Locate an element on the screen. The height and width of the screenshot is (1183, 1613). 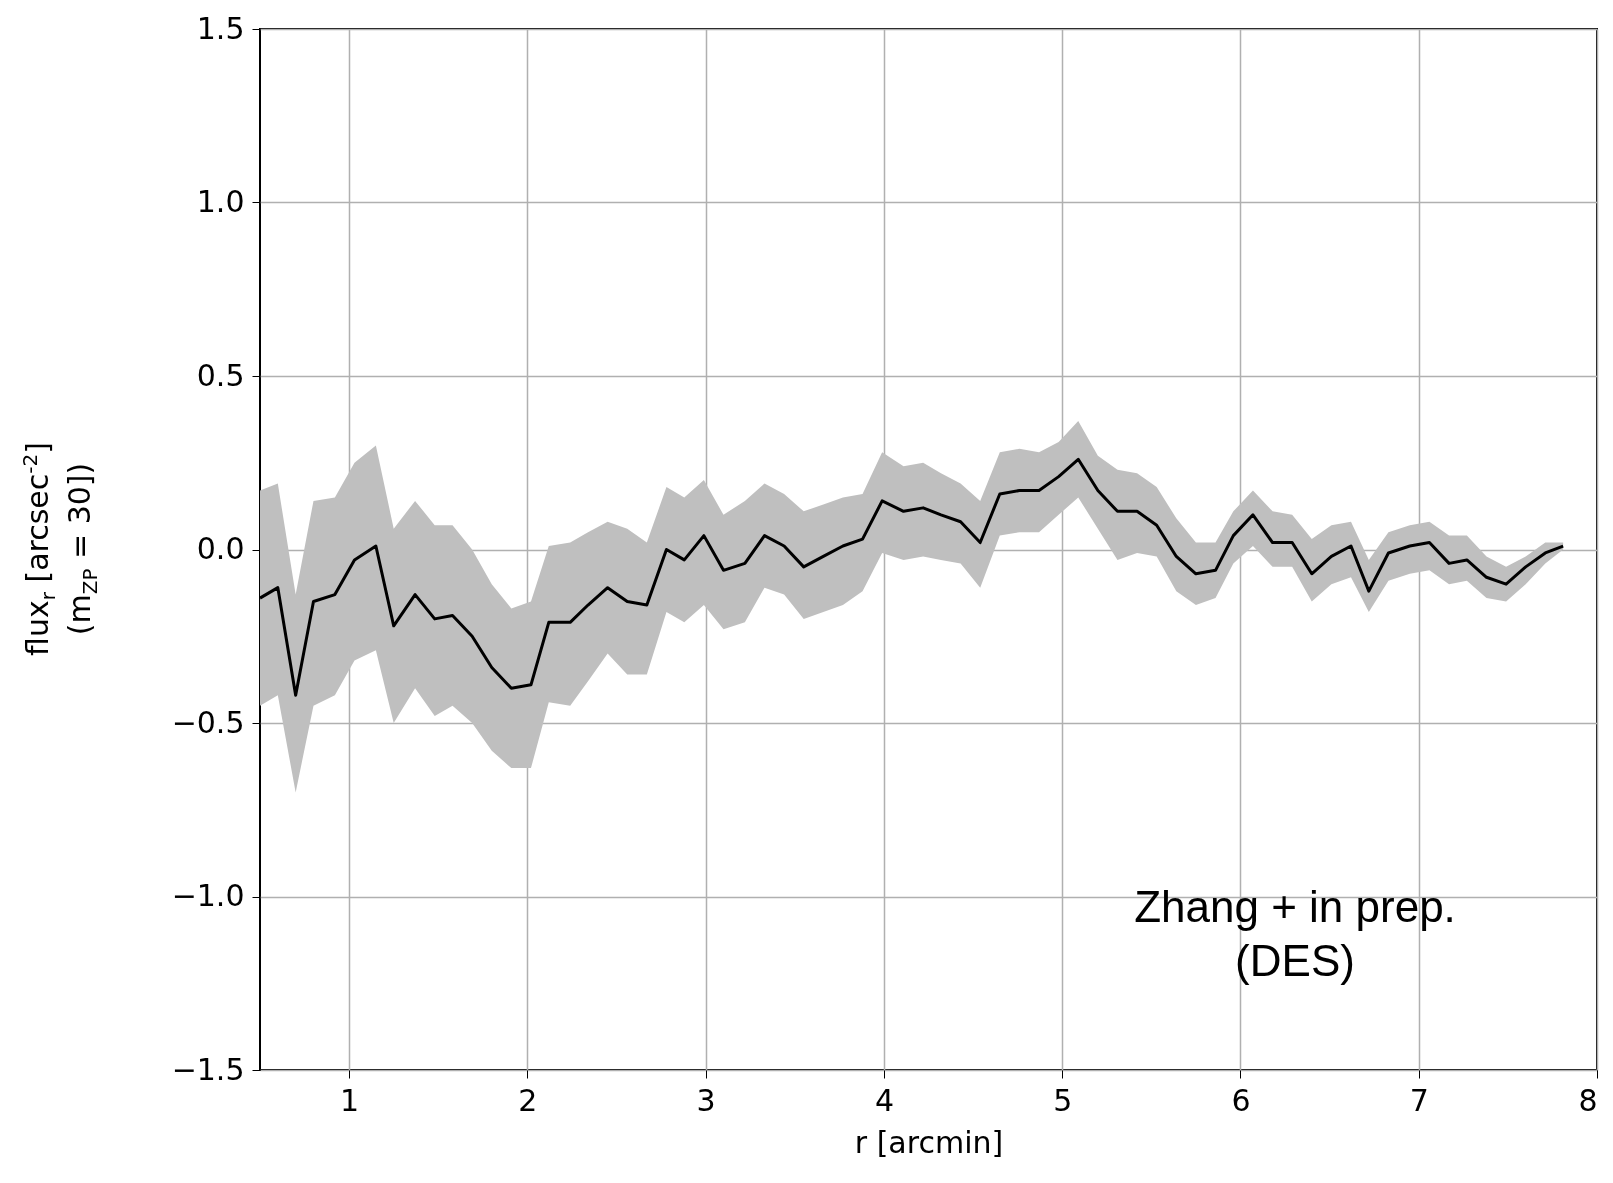
x-tick-label: 2 is located at coordinates (528, 1100).